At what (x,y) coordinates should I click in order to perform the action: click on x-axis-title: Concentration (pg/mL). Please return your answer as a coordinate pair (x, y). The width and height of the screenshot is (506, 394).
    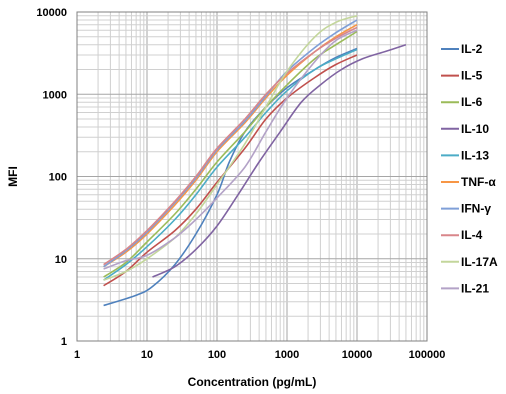
    Looking at the image, I should click on (252, 382).